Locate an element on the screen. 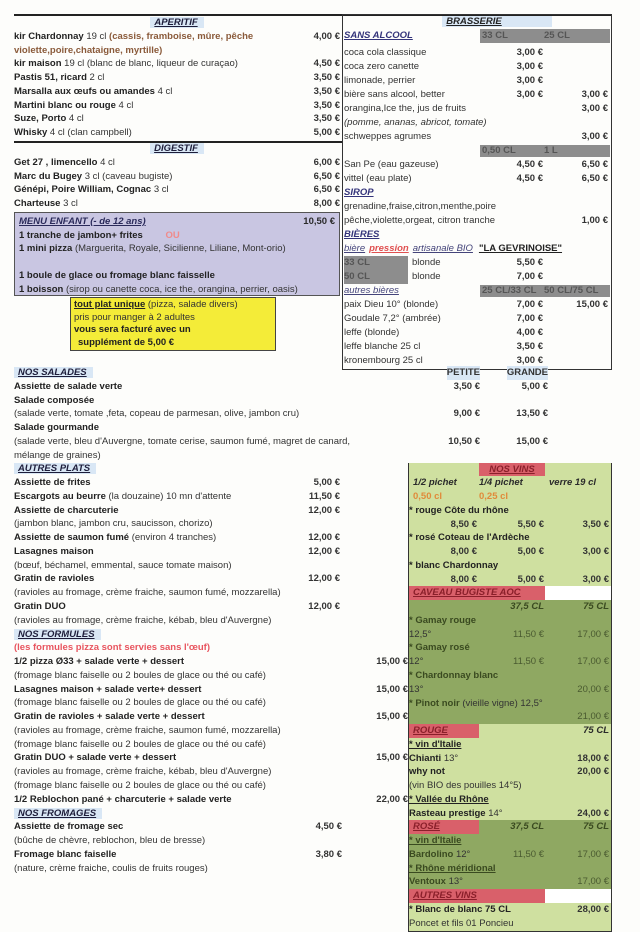  column-header: 37,5 CL is located at coordinates (527, 827).